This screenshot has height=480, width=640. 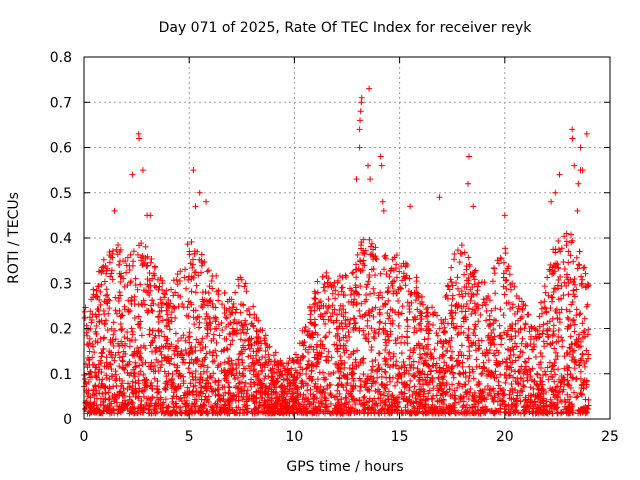 I want to click on x-tick-label: 10, so click(x=294, y=437).